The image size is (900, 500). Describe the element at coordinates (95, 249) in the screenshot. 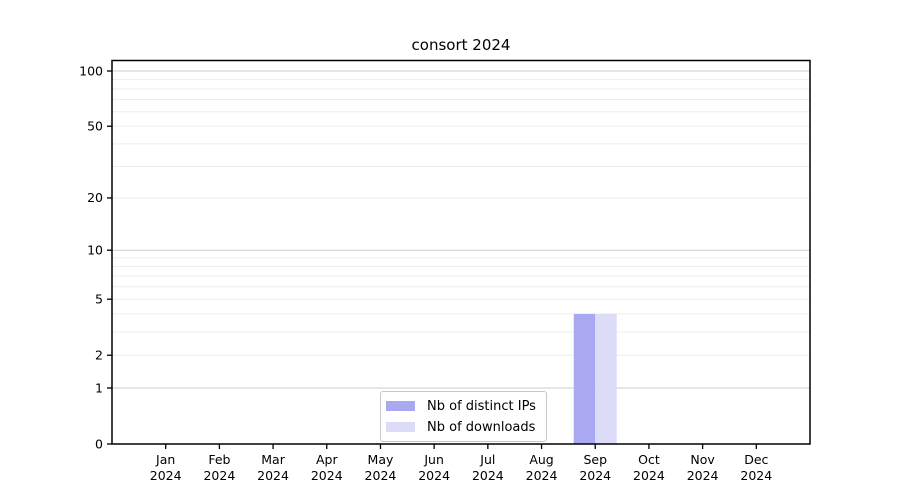

I see `y-tick-label: 10` at that location.